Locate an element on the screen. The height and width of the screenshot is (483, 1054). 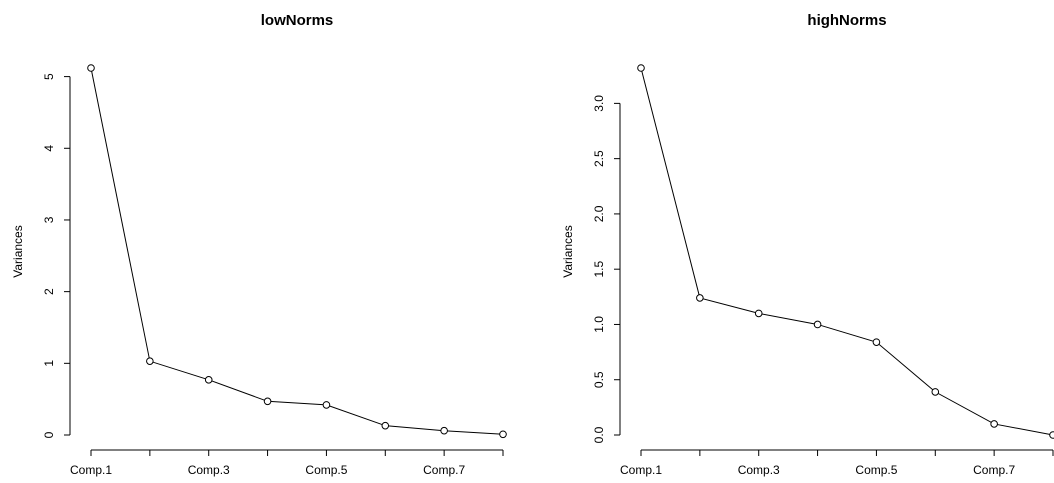
y-tick-label: 4 is located at coordinates (49, 148).